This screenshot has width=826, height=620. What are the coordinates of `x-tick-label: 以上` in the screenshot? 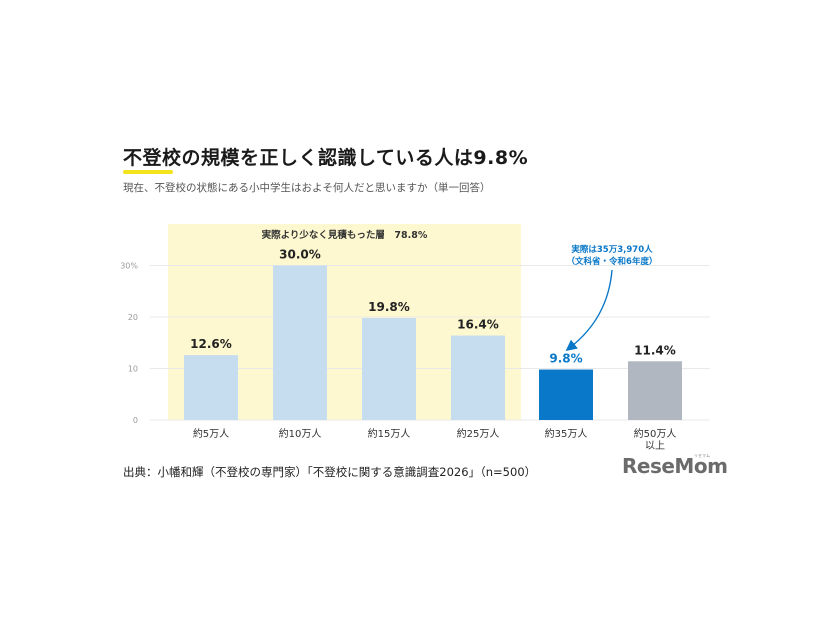 It's located at (655, 446).